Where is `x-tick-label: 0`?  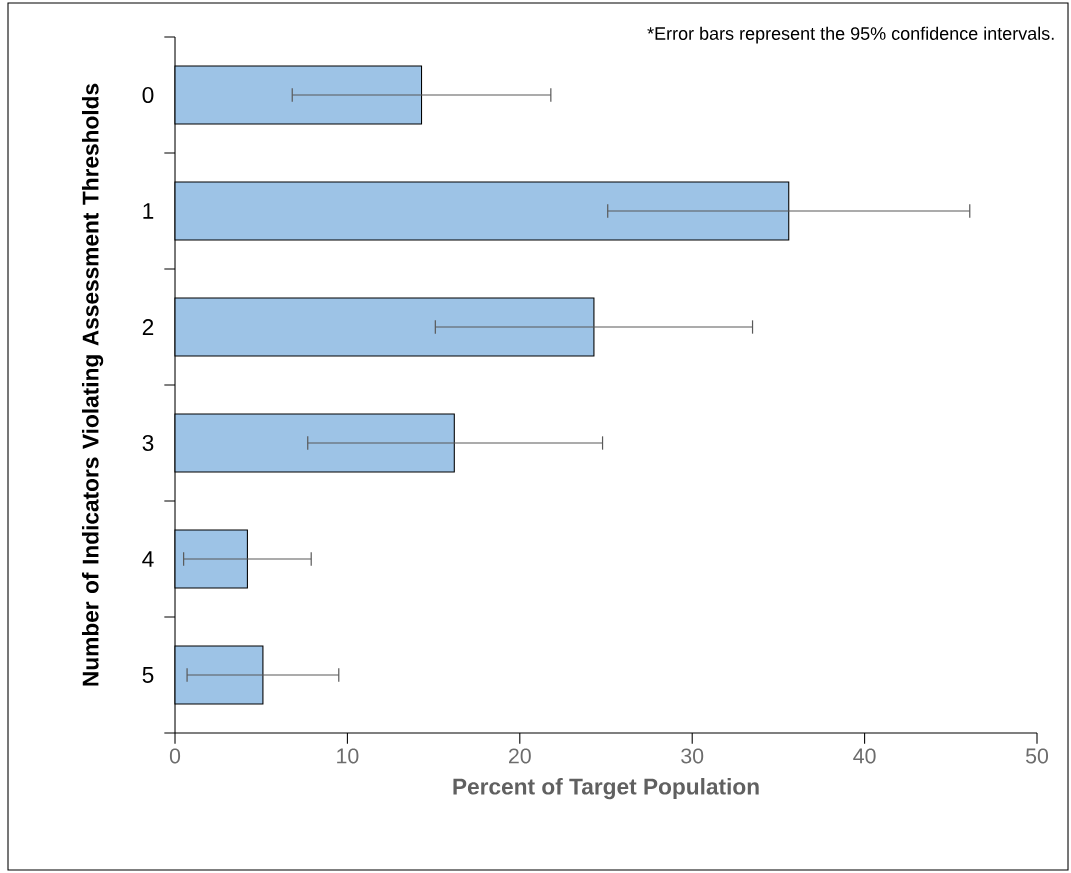 x-tick-label: 0 is located at coordinates (175, 756).